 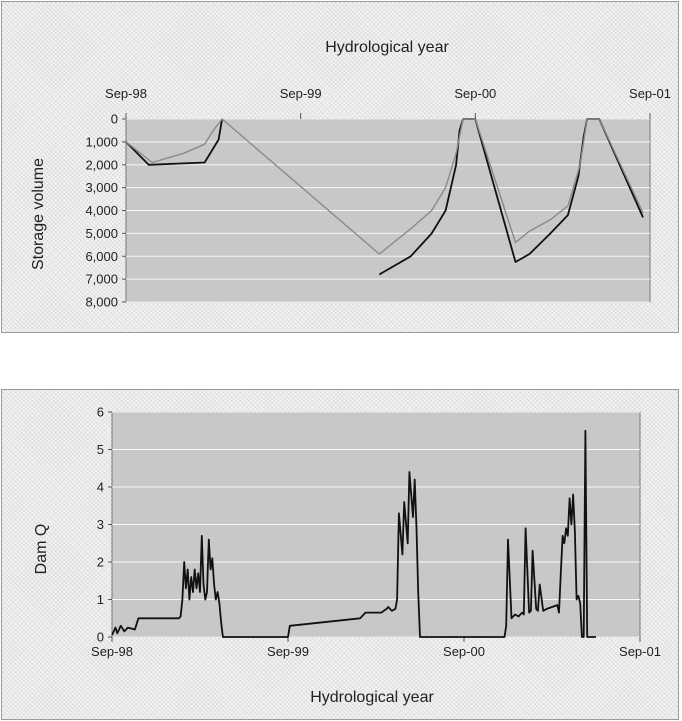 I want to click on damq-y-tick-label: 5, so click(x=100, y=449).